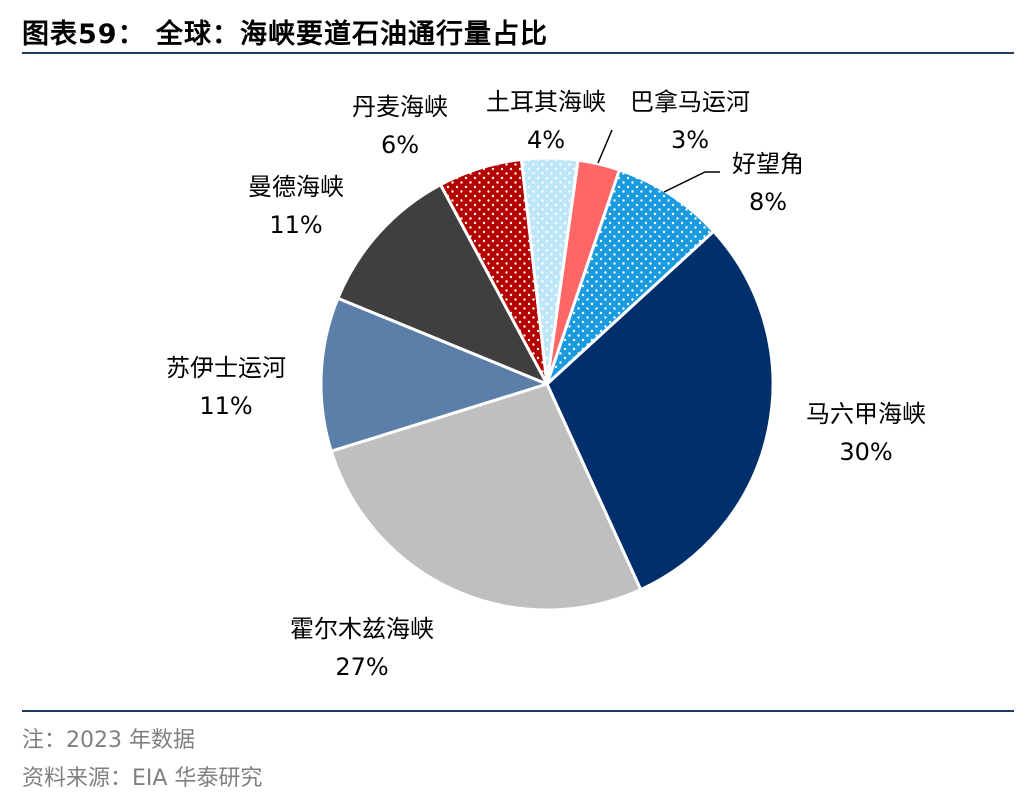 The width and height of the screenshot is (1036, 800). What do you see at coordinates (546, 140) in the screenshot?
I see `slice-value-label: 4%` at bounding box center [546, 140].